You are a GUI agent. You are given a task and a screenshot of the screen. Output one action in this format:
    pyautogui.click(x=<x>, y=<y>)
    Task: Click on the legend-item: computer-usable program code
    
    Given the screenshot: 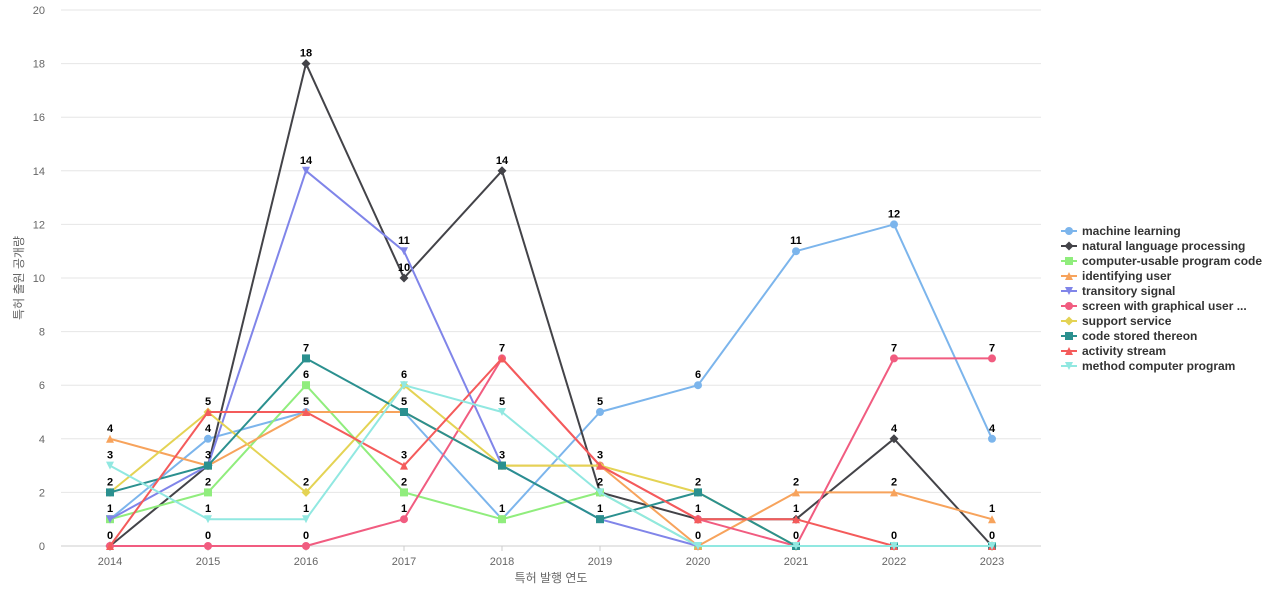 What is the action you would take?
    pyautogui.click(x=1161, y=261)
    